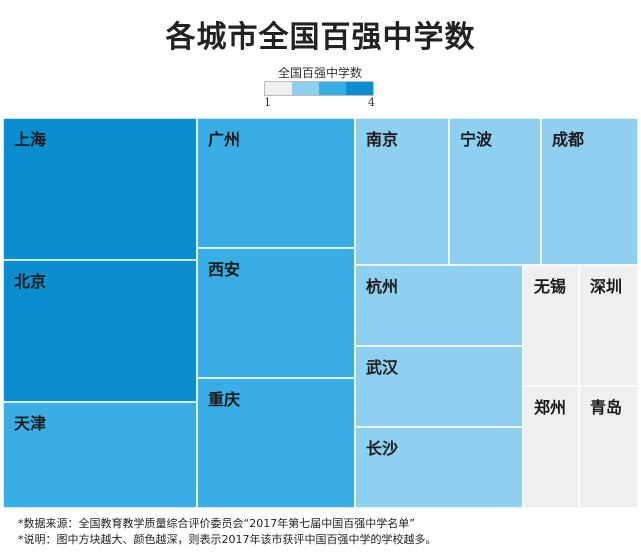 The width and height of the screenshot is (641, 554). Describe the element at coordinates (227, 539) in the screenshot. I see `footnote-note: *说明：图中方块越大、颜色越深，则表示2017年该市获评中国百强中学的学校越多。` at that location.